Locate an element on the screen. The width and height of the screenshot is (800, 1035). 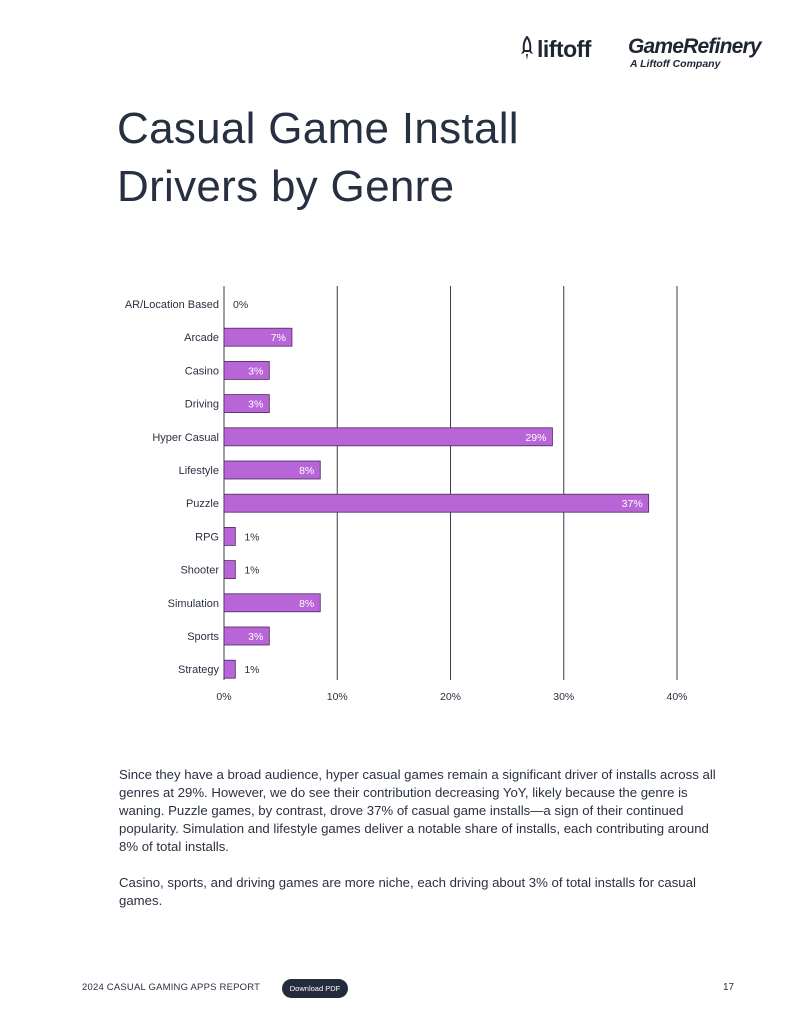
x-tick-label: 10% is located at coordinates (337, 697).